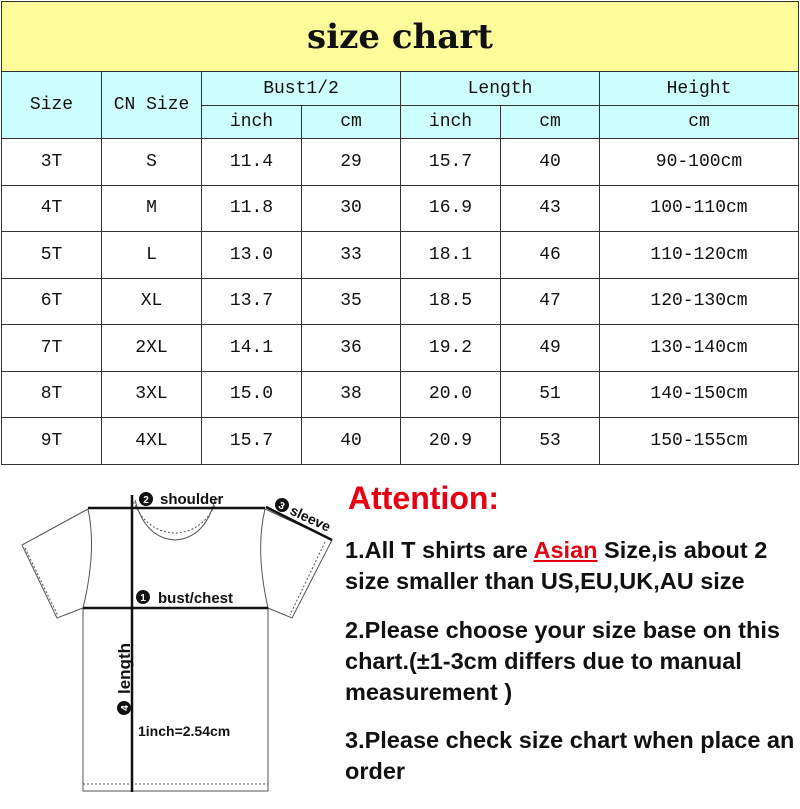  Describe the element at coordinates (450, 348) in the screenshot. I see `table-cell: 19.2` at that location.